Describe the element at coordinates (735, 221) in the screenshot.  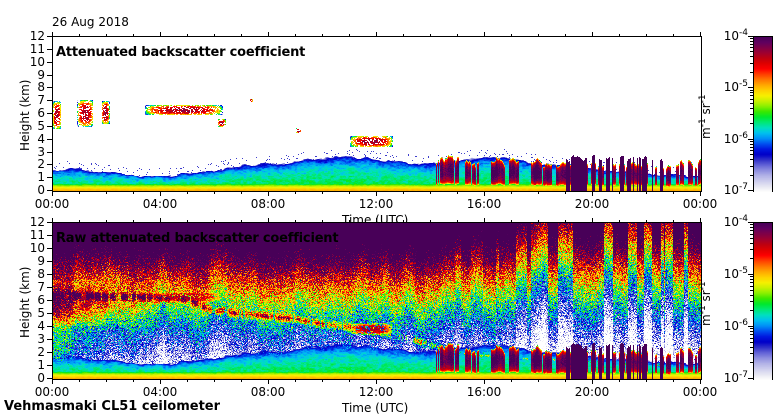
I see `cbar-ticklabel-1-3: 10⁻⁴` at that location.